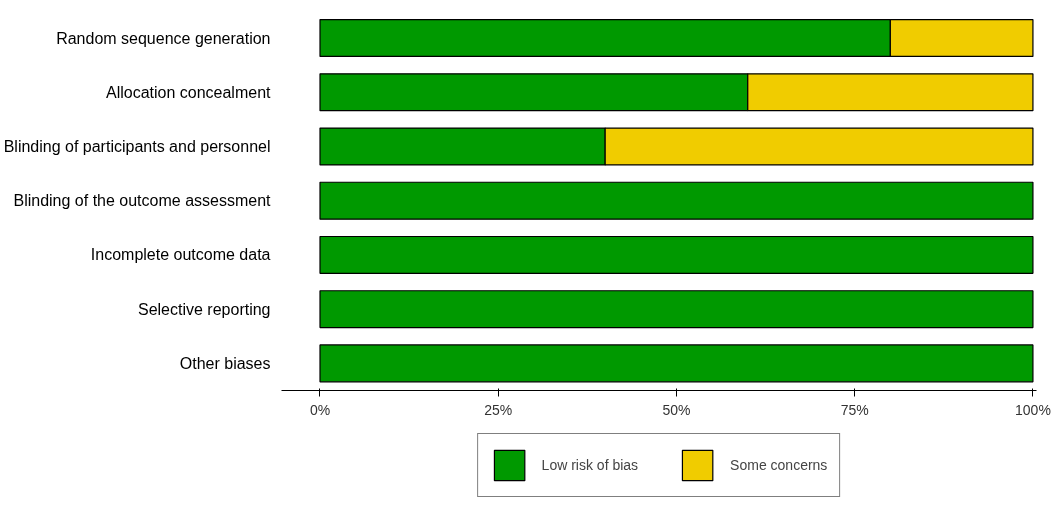 The width and height of the screenshot is (1061, 512). What do you see at coordinates (137, 146) in the screenshot?
I see `y-tick-label: Blinding of participants and personnel` at bounding box center [137, 146].